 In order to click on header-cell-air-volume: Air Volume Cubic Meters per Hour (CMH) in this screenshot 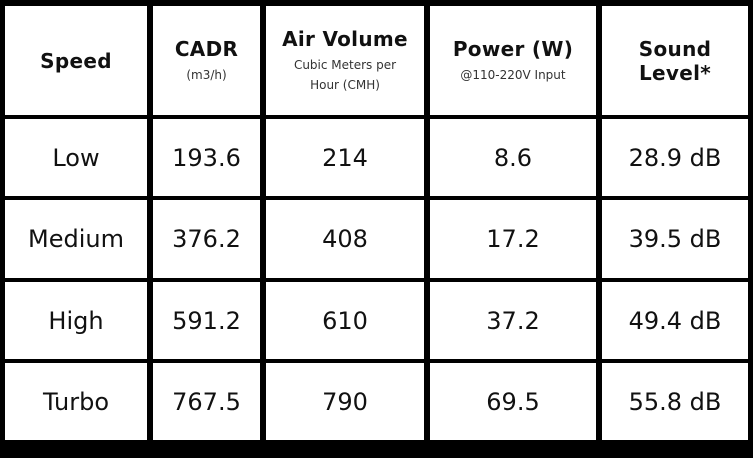, I will do `click(345, 60)`.